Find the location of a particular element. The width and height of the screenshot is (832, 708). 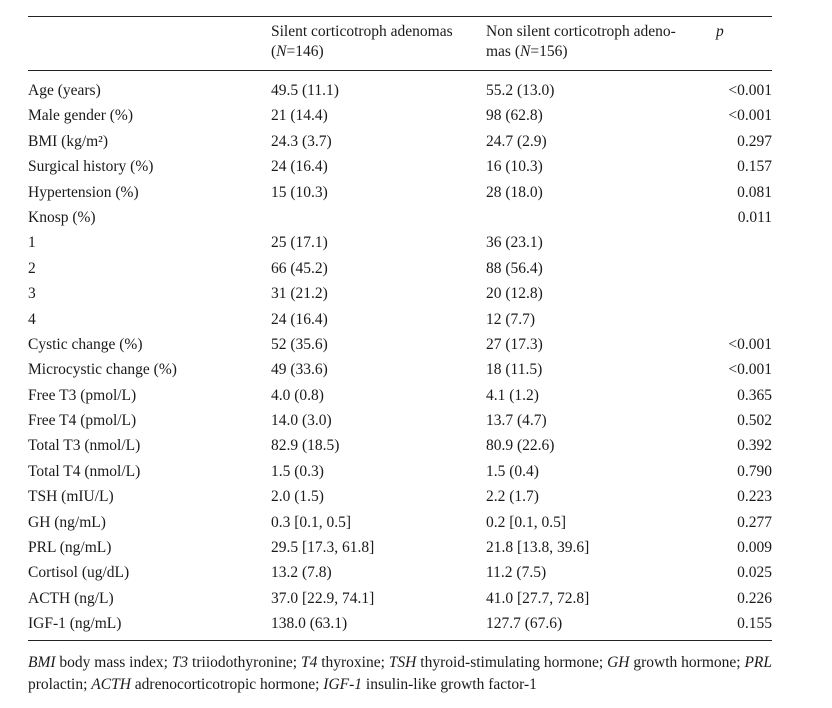

table-row: TSH (mIU/L) 2.0 (1.5) 2.2 (1.7) 0.223 is located at coordinates (400, 496).